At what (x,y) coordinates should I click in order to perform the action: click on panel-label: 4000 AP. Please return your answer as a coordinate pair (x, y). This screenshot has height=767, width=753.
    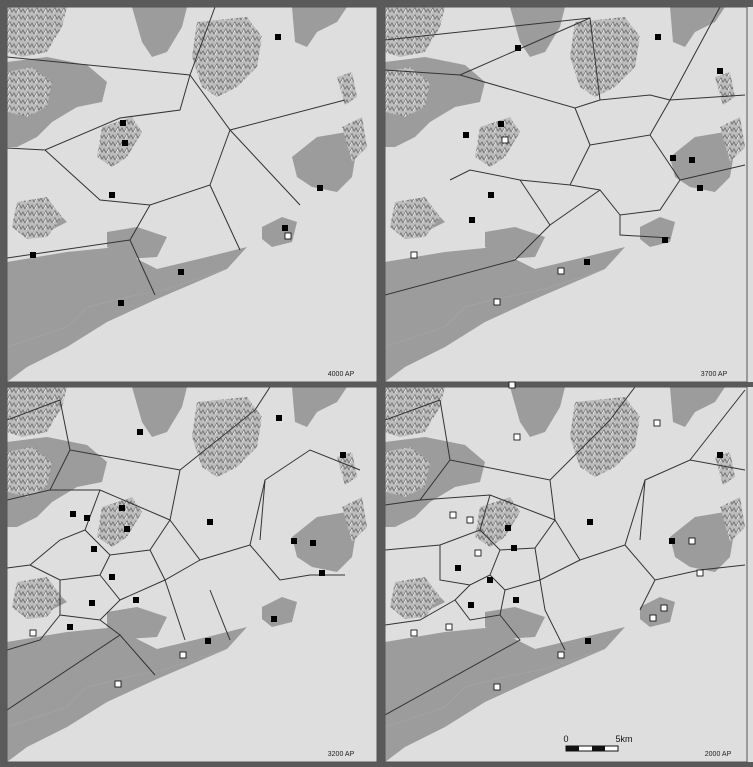
    Looking at the image, I should click on (341, 374).